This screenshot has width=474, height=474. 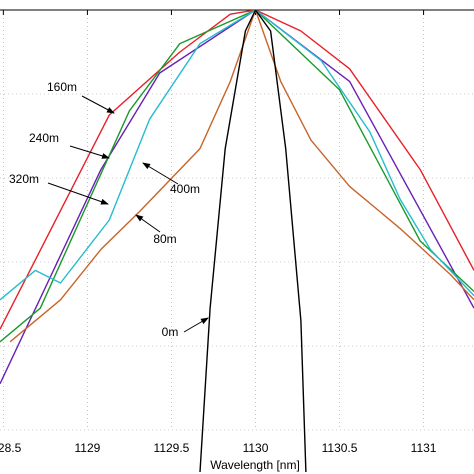 What do you see at coordinates (255, 465) in the screenshot?
I see `x-axis-label: Wavelength [nm]` at bounding box center [255, 465].